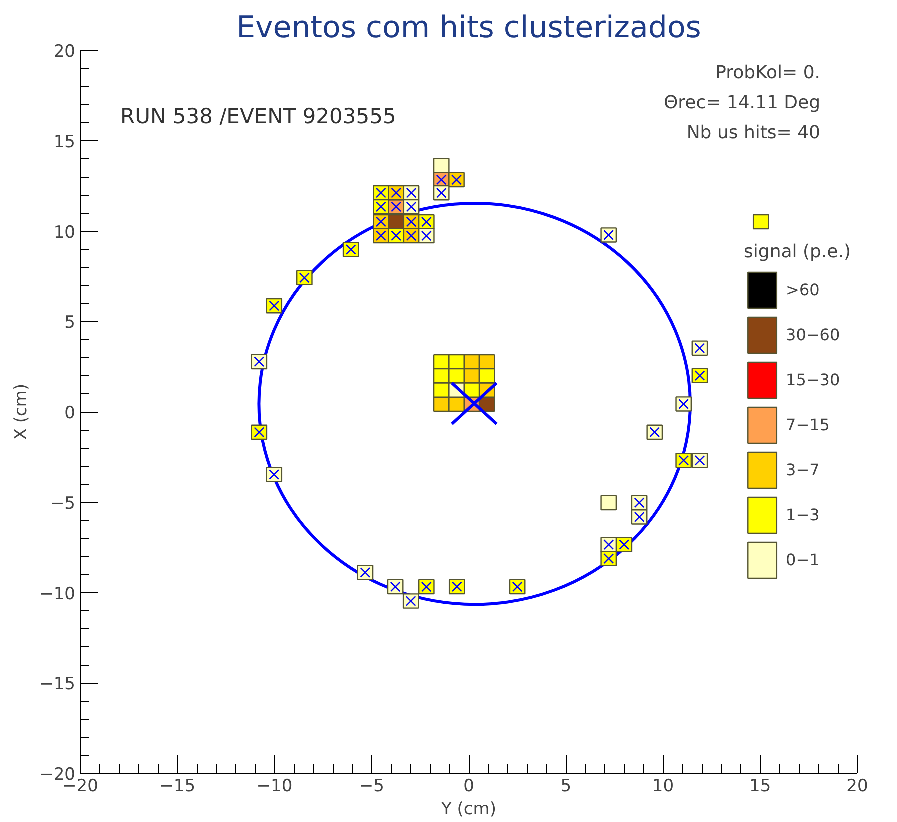 The image size is (897, 822). Describe the element at coordinates (70, 414) in the screenshot. I see `y-tick-label: 0` at that location.